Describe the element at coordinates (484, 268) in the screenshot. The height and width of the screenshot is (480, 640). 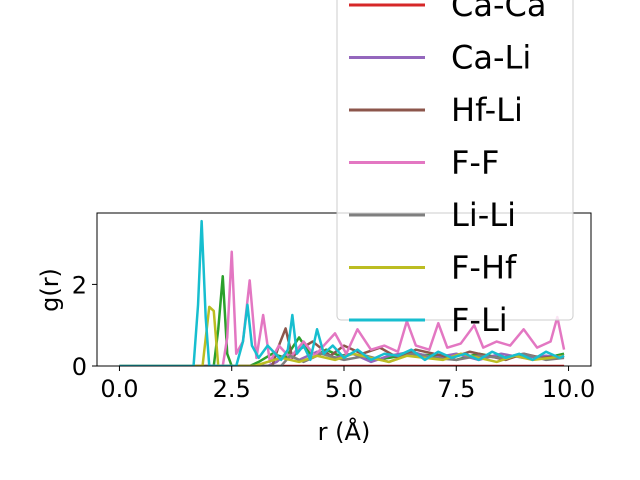
I see `legend-label: F-Hf` at that location.